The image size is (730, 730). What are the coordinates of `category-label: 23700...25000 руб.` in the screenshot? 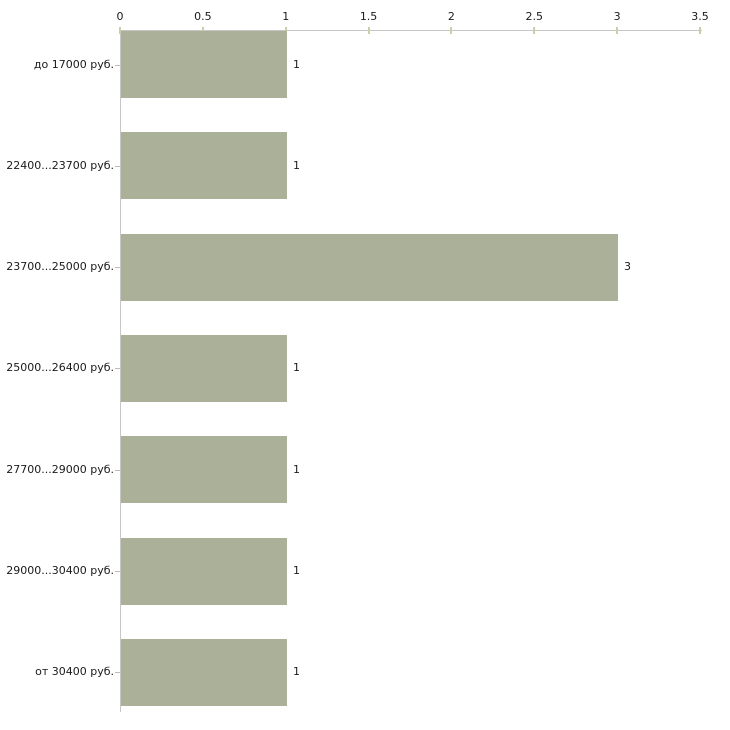 It's located at (60, 267).